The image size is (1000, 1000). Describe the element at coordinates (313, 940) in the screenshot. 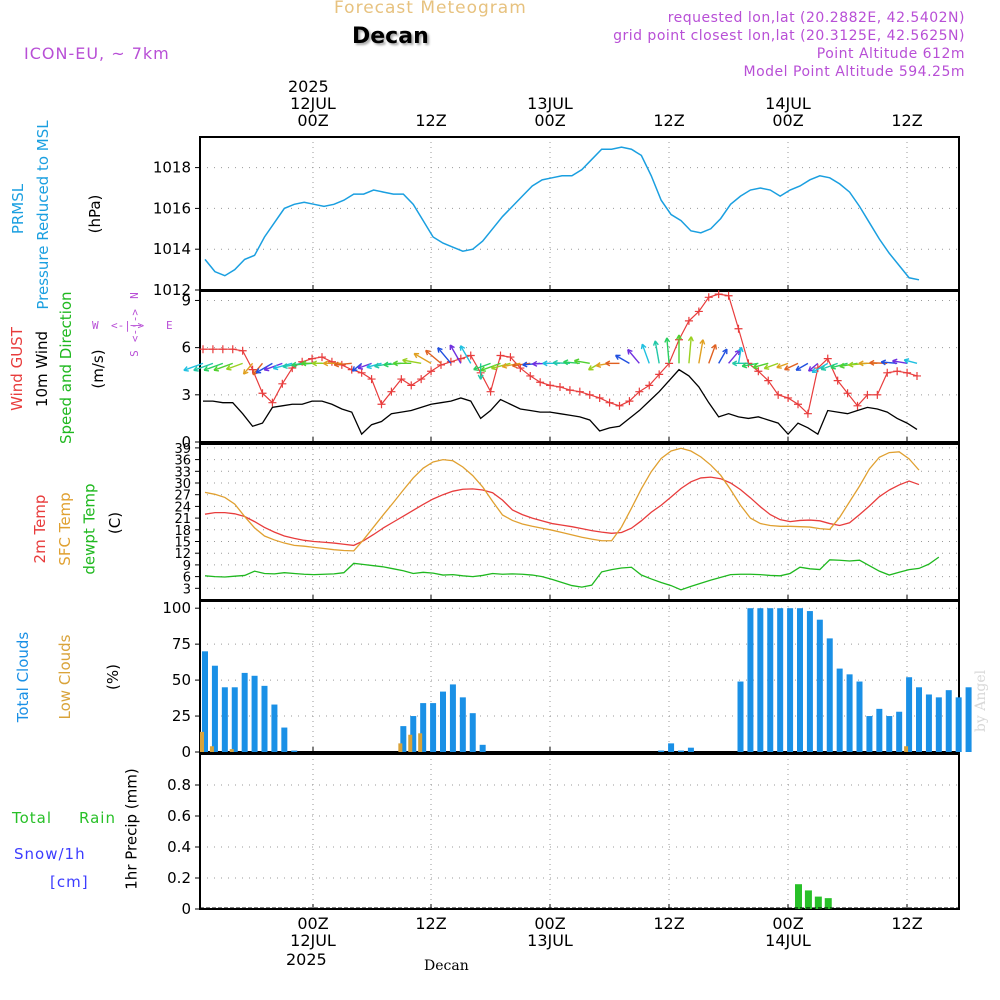

I see `bottom-axis-label: 12JUL` at that location.